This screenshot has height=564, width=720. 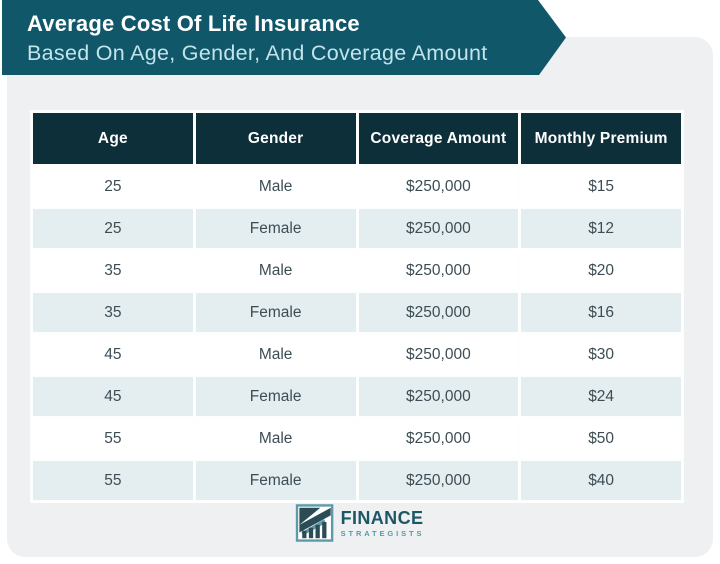 What do you see at coordinates (314, 523) in the screenshot?
I see `bar-chart-growth-icon` at bounding box center [314, 523].